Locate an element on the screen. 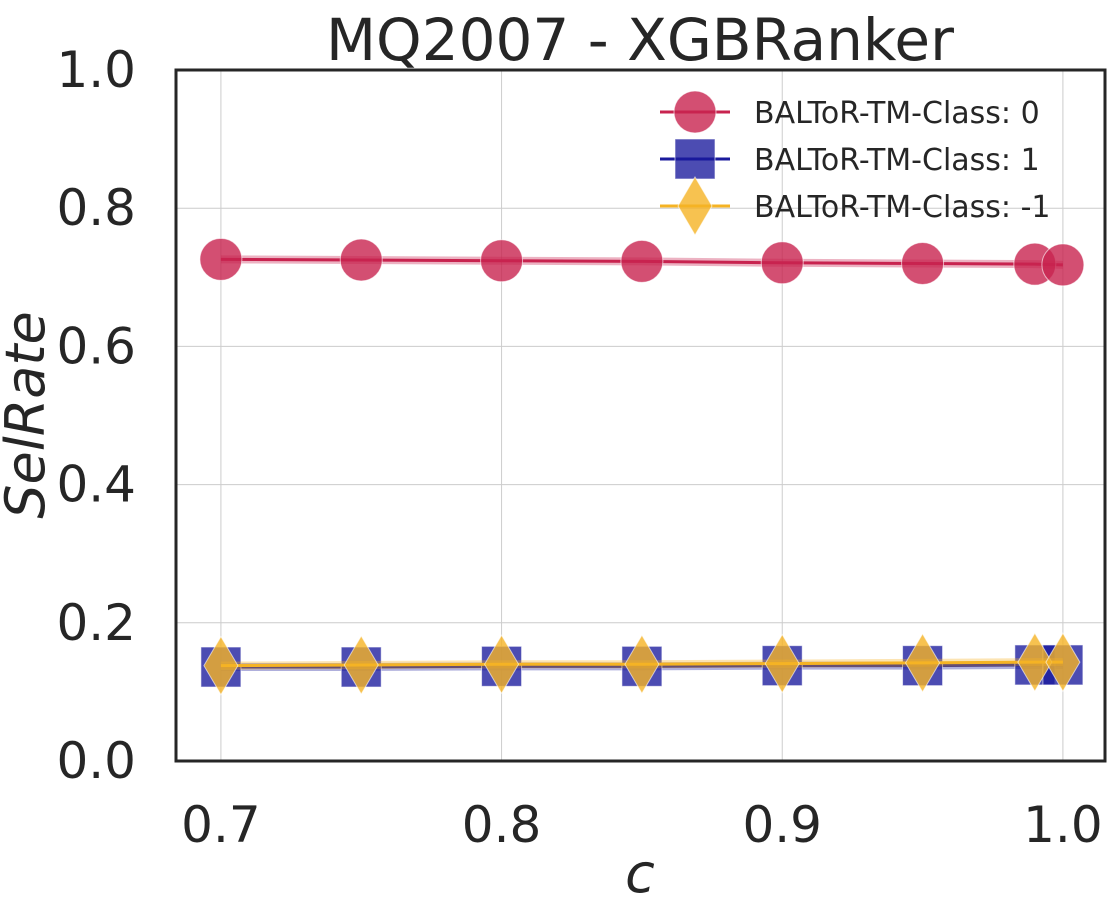 Image resolution: width=1115 pixels, height=911 pixels. y-tick-label: 0.8 is located at coordinates (96, 208).